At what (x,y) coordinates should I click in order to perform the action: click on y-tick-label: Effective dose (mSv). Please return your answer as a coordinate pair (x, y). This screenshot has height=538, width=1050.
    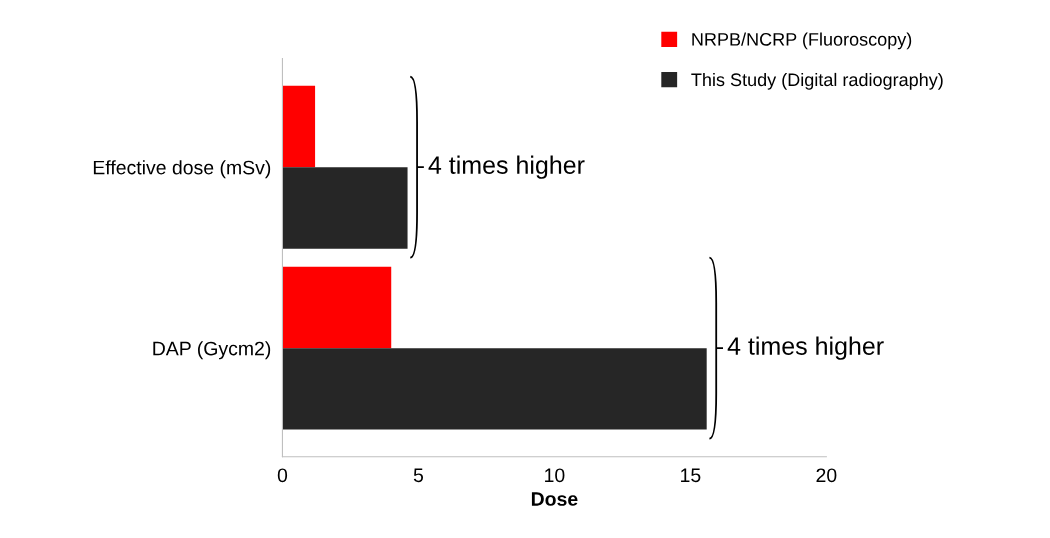
    Looking at the image, I should click on (182, 169).